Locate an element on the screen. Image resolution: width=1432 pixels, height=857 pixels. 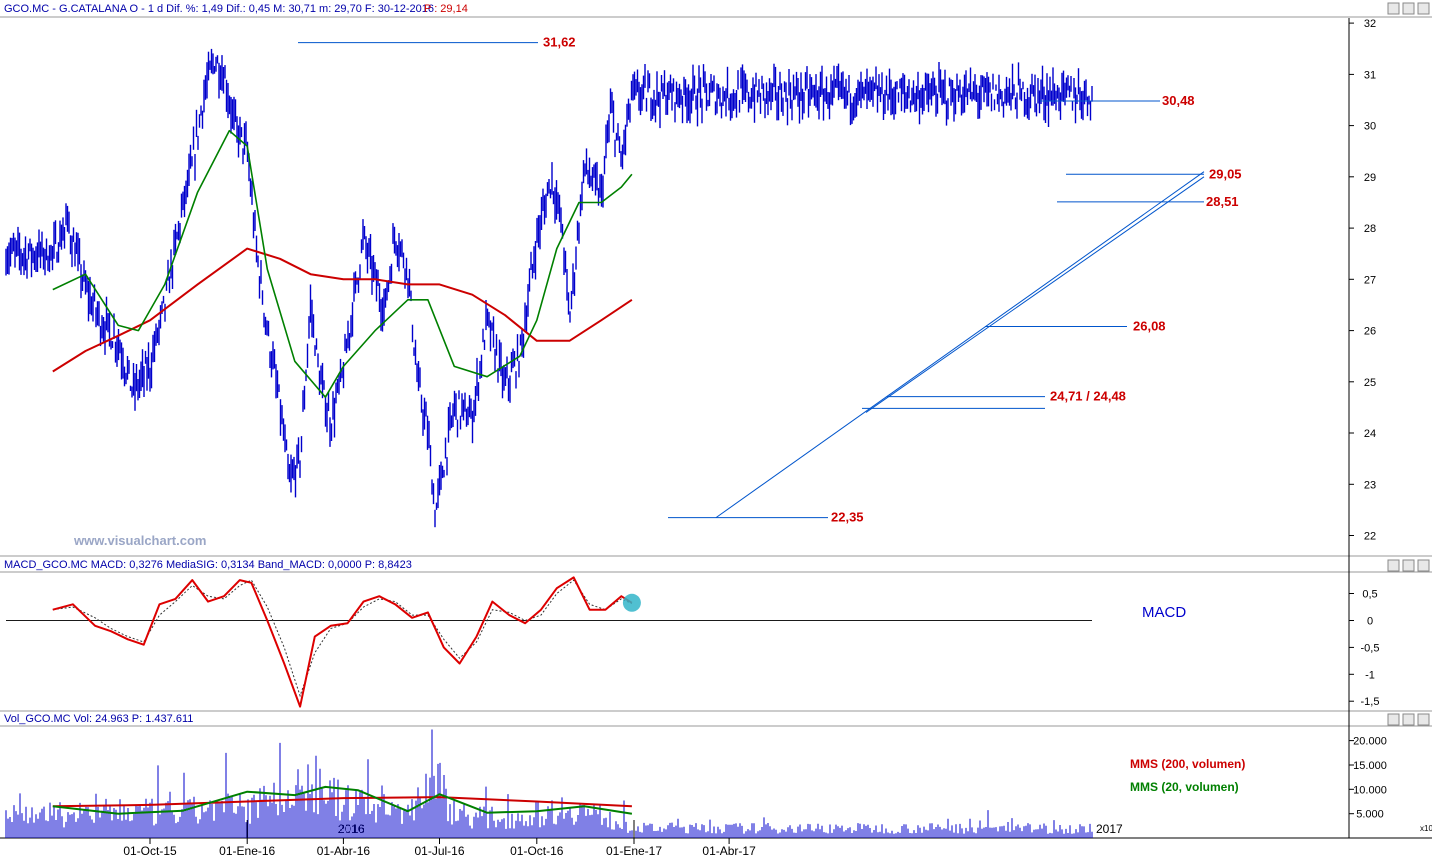
x-axis-tick-label: 01-Jul-16 is located at coordinates (439, 850).